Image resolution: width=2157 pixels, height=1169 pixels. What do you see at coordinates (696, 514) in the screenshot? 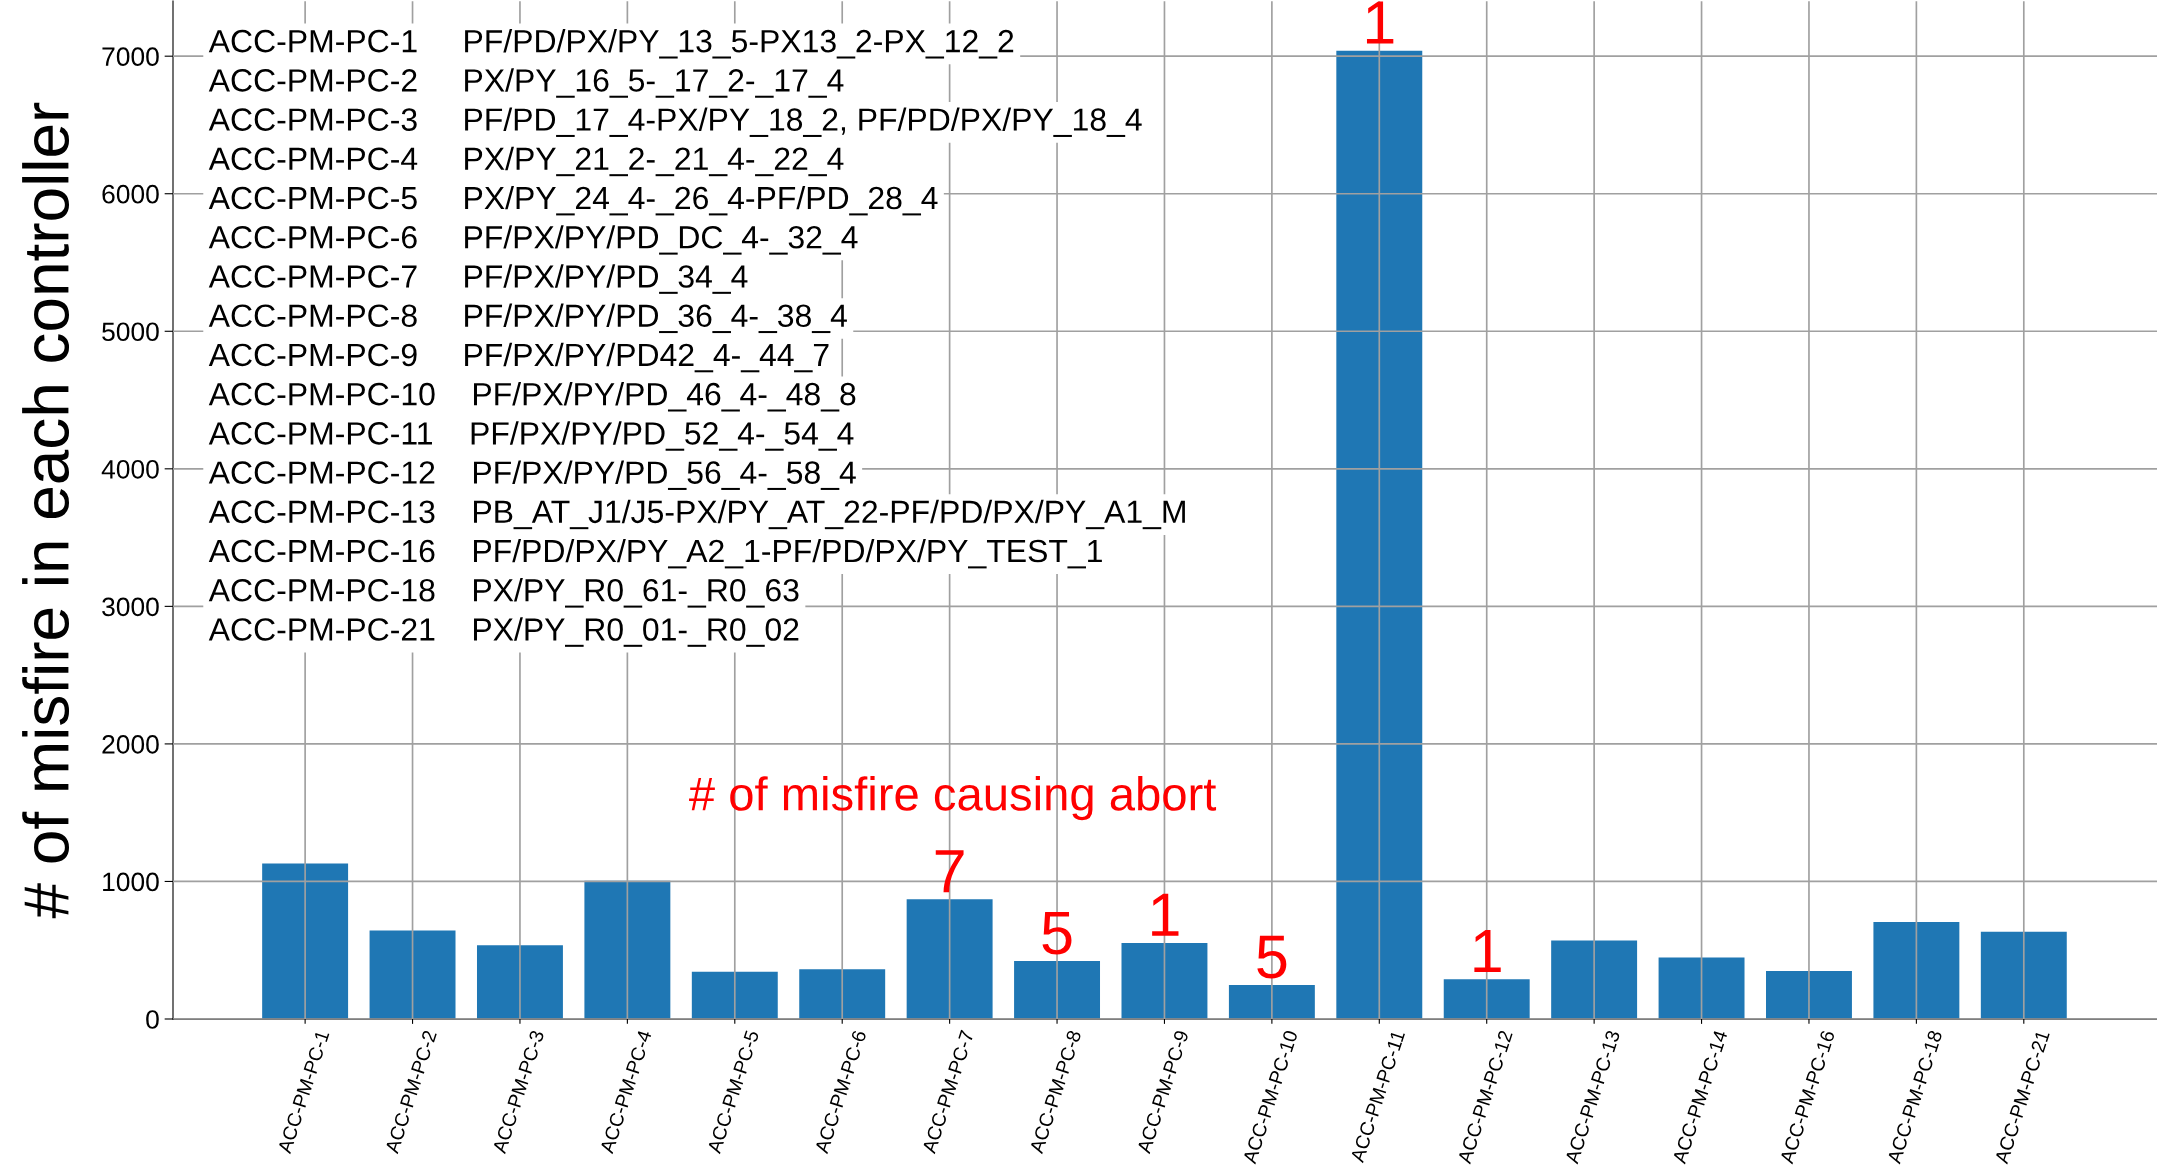
I see `annotation: ACC-PM-PC-13 PB_AT_J1/J5-PX/PY_AT_22-PF/PD/PX/PY_A1_M` at bounding box center [696, 514].